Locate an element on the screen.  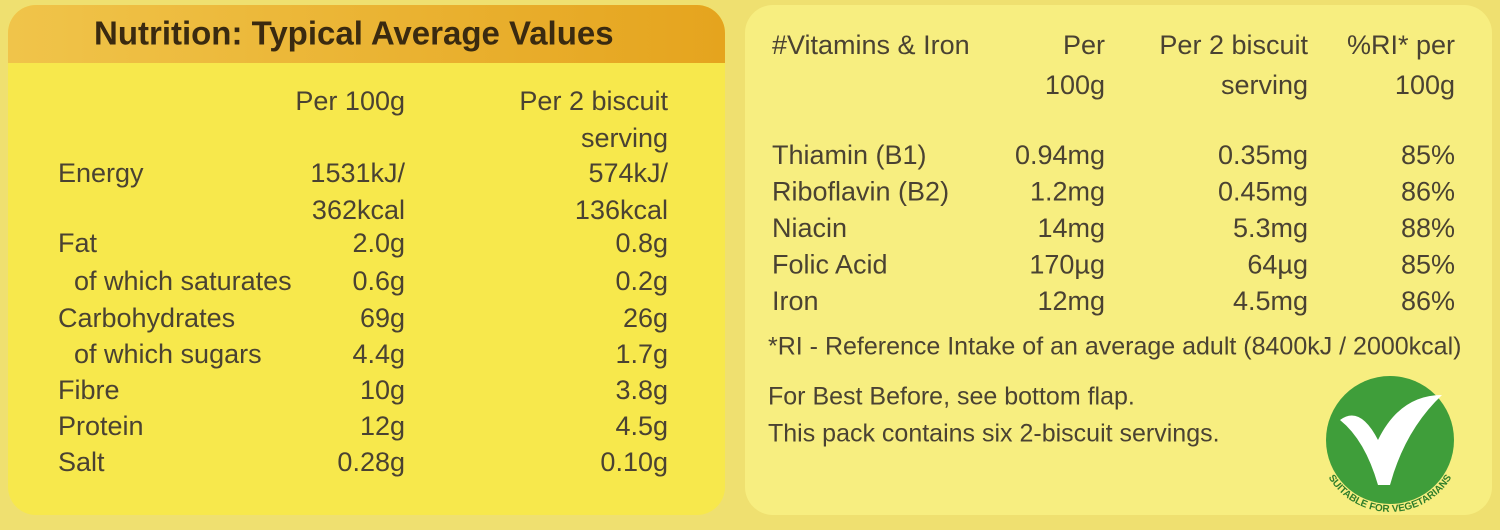
per-serving: 26g is located at coordinates (645, 318).